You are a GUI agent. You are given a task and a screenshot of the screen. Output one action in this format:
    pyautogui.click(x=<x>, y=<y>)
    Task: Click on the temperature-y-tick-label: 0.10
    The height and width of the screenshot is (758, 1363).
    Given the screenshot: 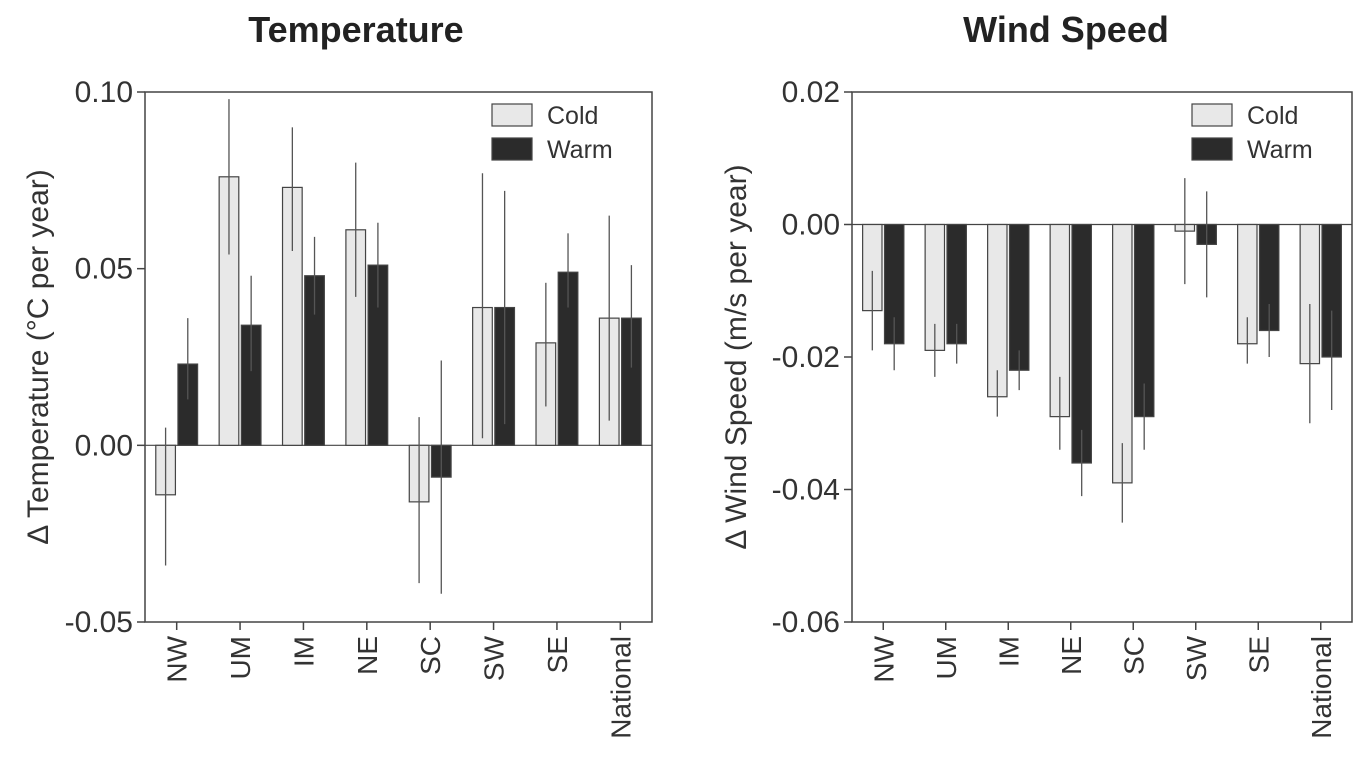 What is the action you would take?
    pyautogui.click(x=104, y=92)
    